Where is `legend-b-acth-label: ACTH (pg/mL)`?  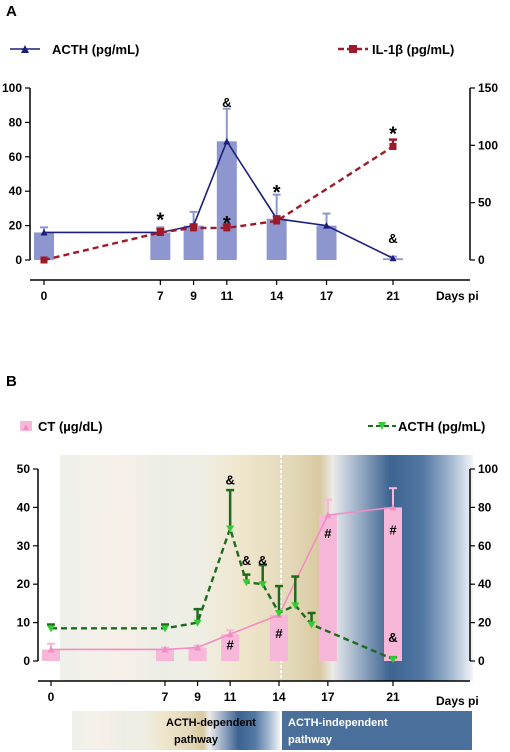 legend-b-acth-label: ACTH (pg/mL) is located at coordinates (441, 426).